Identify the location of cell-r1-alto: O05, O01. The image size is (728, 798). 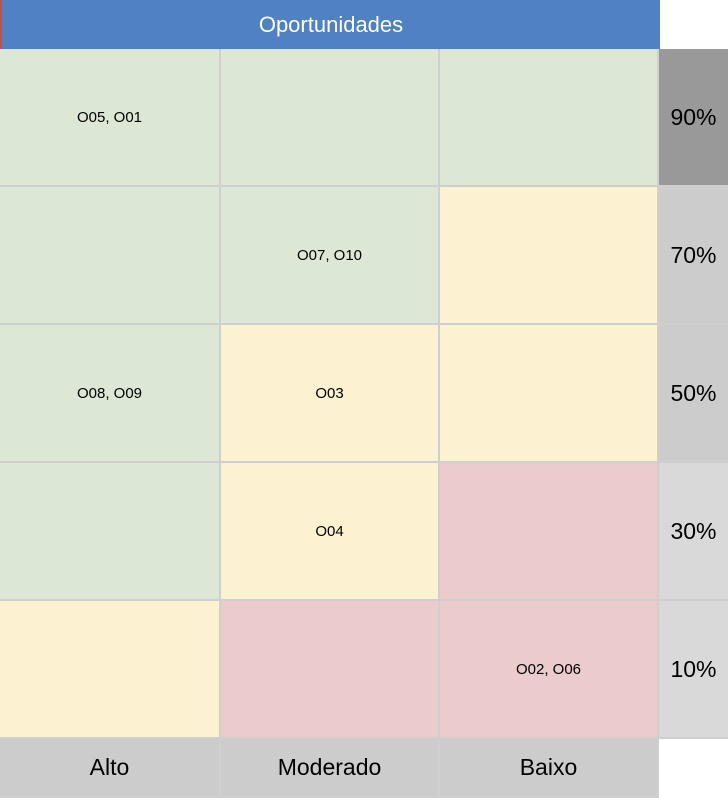
(110, 118).